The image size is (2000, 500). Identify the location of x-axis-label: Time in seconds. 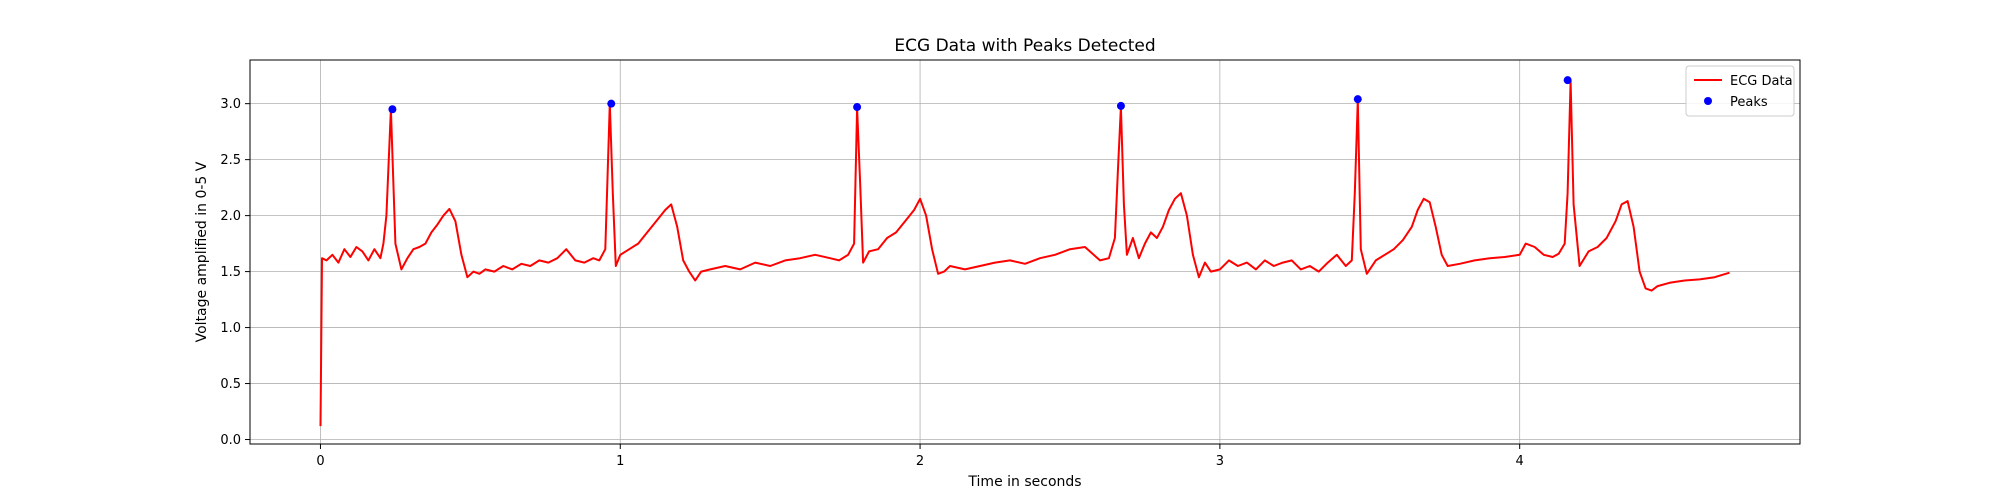
(1024, 482).